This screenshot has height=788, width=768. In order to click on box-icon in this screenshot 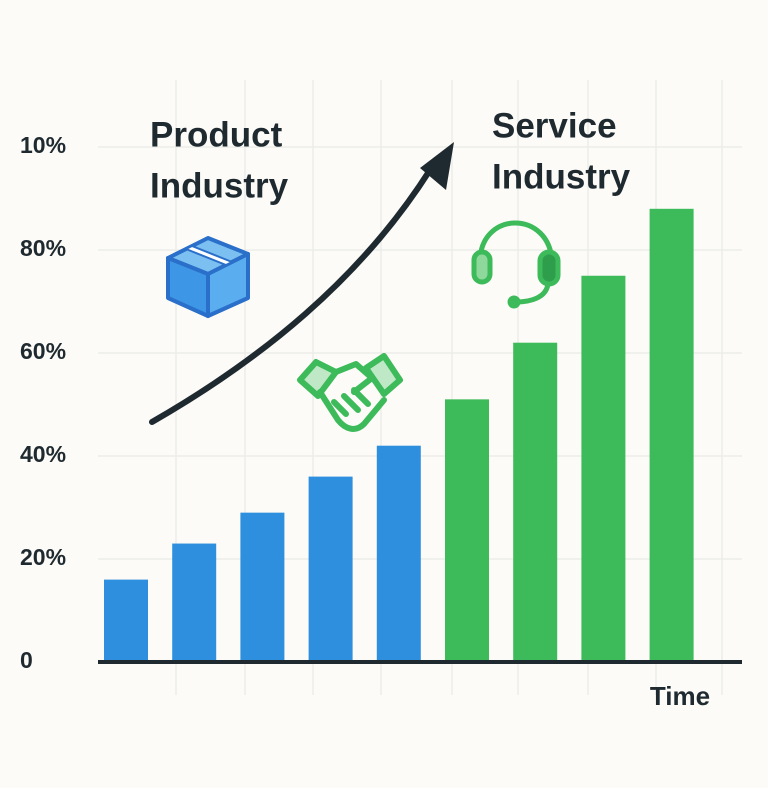, I will do `click(208, 277)`.